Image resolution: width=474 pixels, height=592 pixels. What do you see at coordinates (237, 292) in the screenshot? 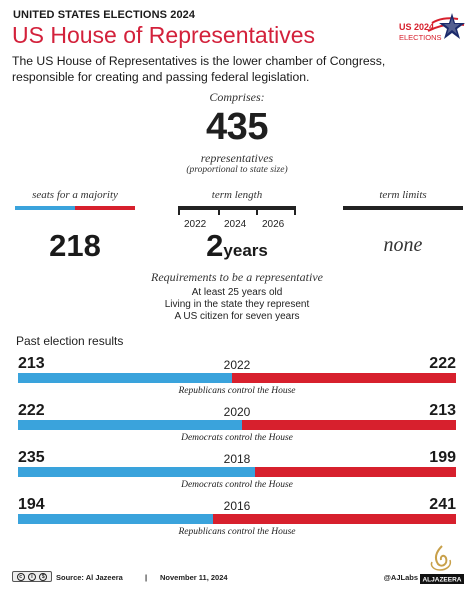
I see `requirement-item: At least 25 years old` at bounding box center [237, 292].